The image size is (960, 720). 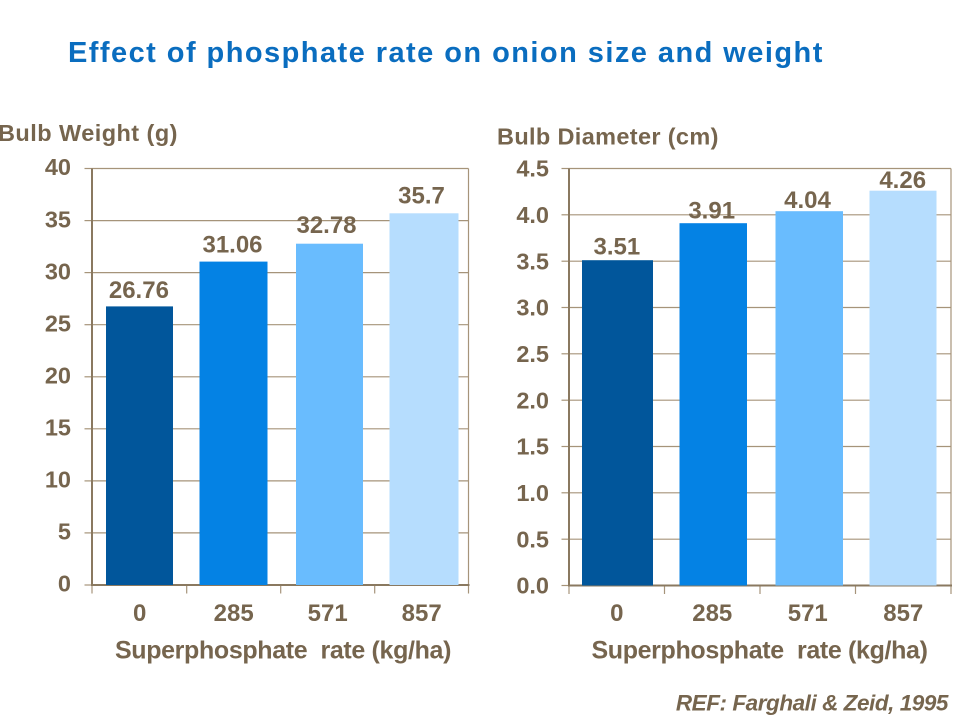 What do you see at coordinates (532, 586) in the screenshot?
I see `svg-text: 0.0` at bounding box center [532, 586].